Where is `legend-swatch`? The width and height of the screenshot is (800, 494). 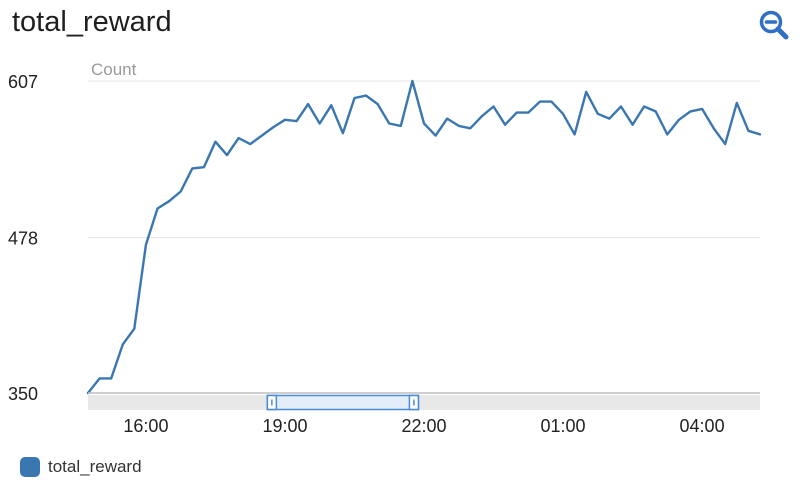 legend-swatch is located at coordinates (30, 467).